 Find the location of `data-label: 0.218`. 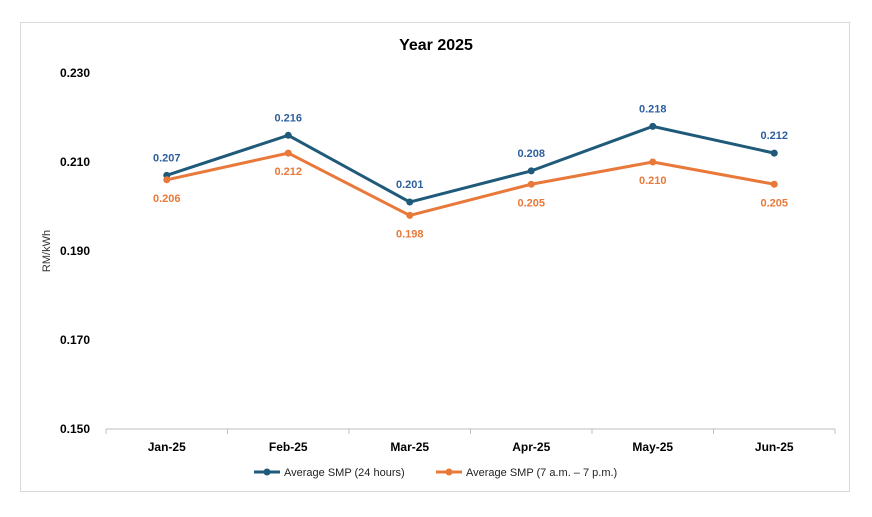

data-label: 0.218 is located at coordinates (653, 109).